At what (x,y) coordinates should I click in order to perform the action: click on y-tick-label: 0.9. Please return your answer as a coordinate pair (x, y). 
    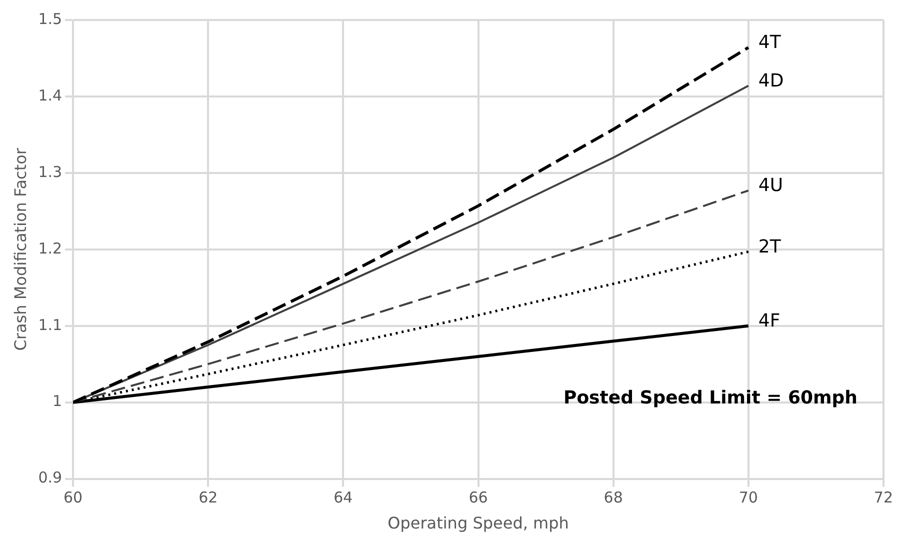
    Looking at the image, I should click on (50, 477).